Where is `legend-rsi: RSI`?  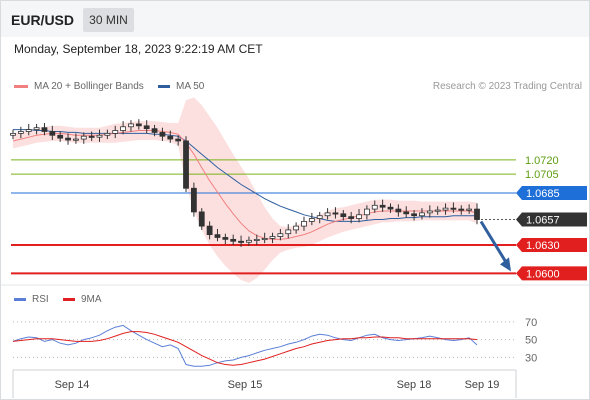 legend-rsi: RSI is located at coordinates (31, 299).